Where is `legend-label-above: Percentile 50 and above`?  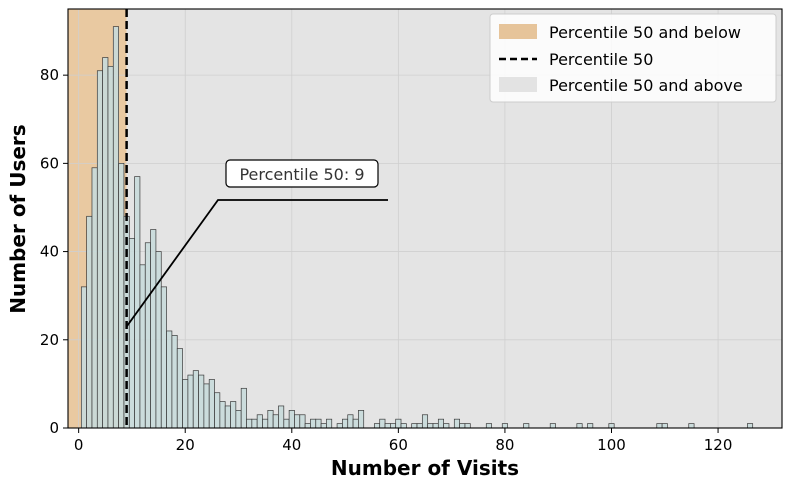 legend-label-above: Percentile 50 and above is located at coordinates (646, 85).